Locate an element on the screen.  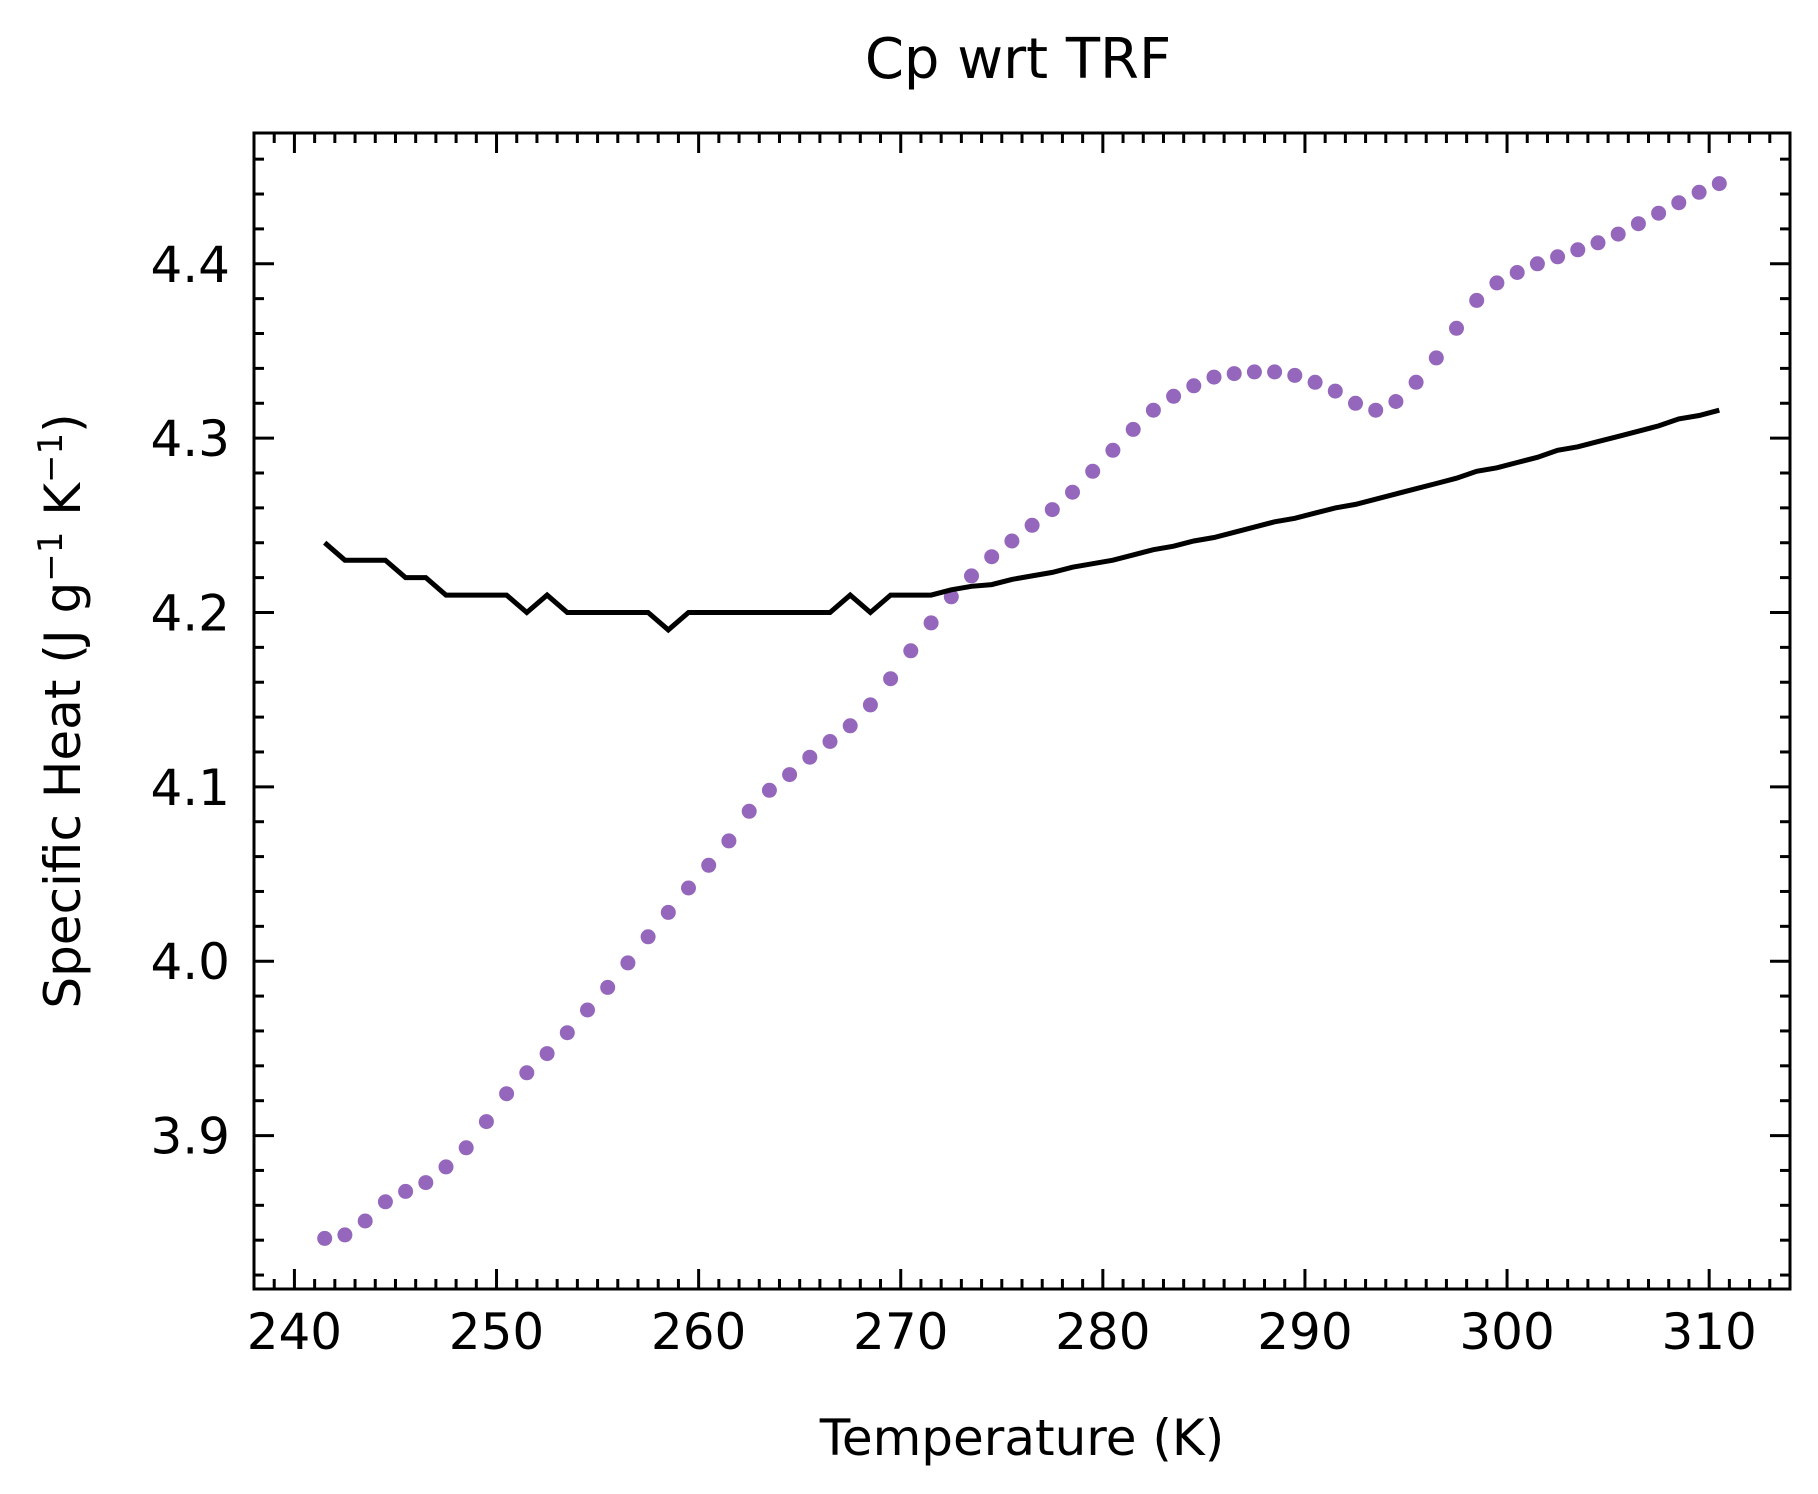
x-tick-label: 260 is located at coordinates (698, 1332).